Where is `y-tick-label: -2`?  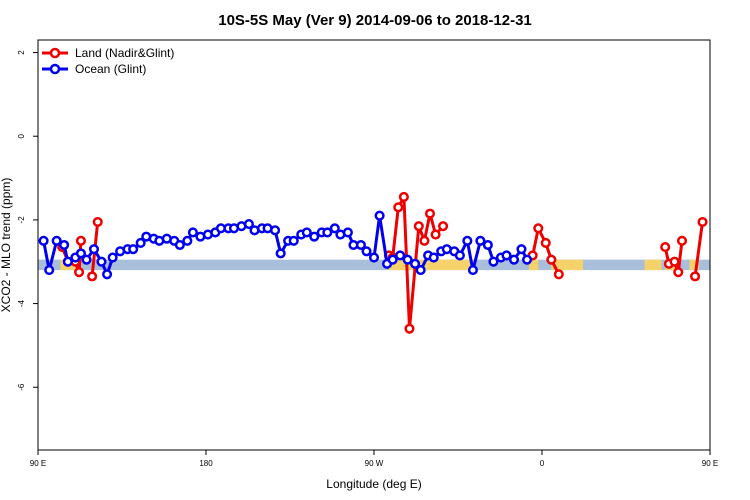 y-tick-label: -2 is located at coordinates (21, 220).